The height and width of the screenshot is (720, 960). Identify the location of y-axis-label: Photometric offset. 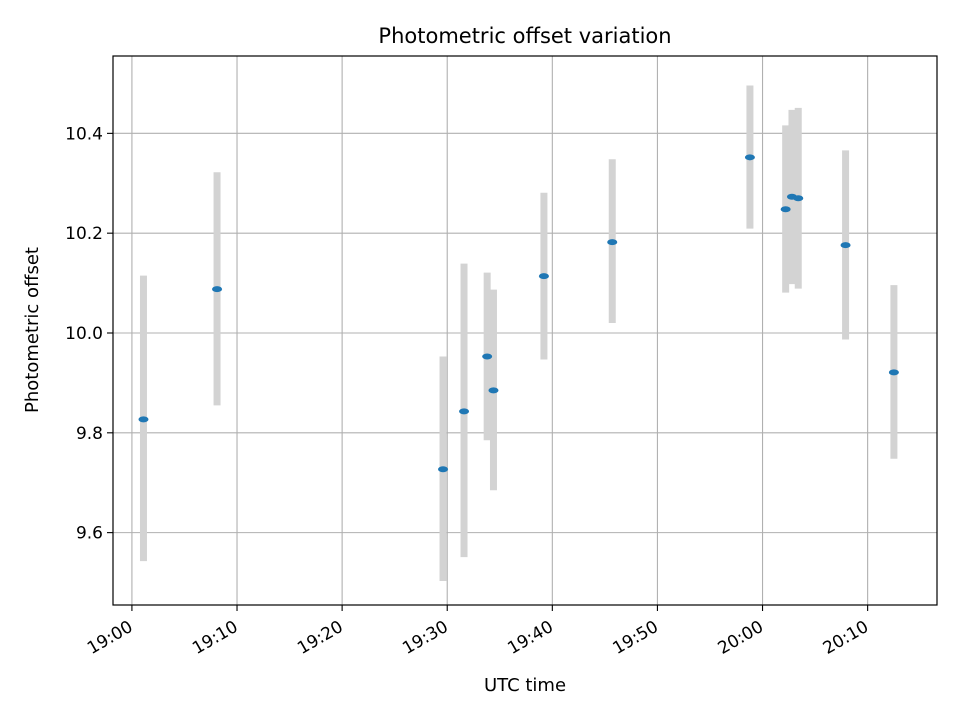
(32, 330).